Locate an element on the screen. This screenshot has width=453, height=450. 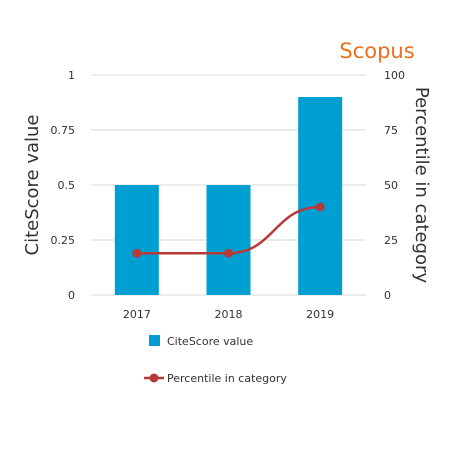
y-tick-label: 0.5 is located at coordinates (67, 185).